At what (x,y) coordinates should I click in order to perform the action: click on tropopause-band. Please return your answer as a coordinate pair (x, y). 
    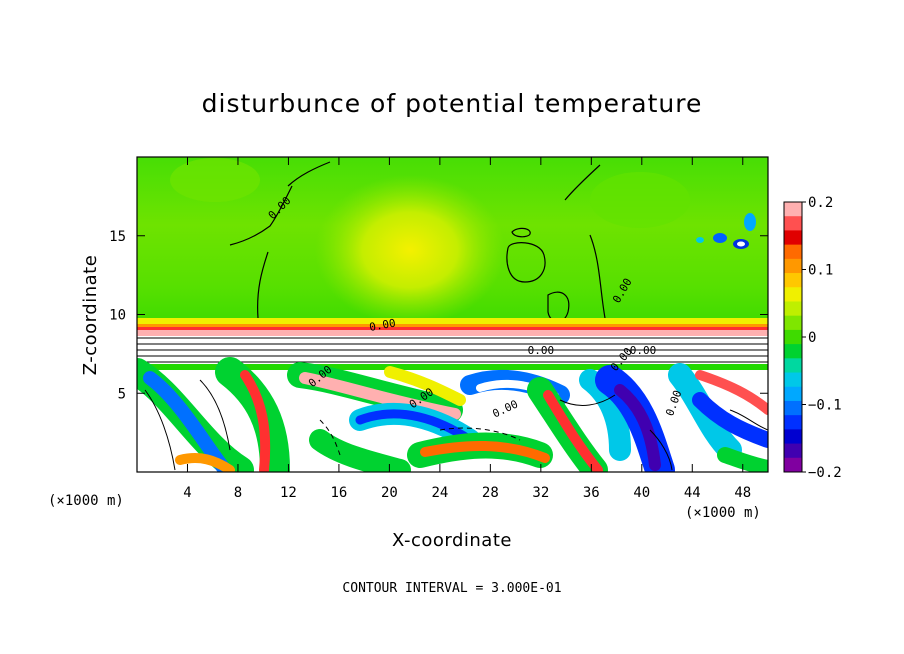
    Looking at the image, I should click on (452, 345).